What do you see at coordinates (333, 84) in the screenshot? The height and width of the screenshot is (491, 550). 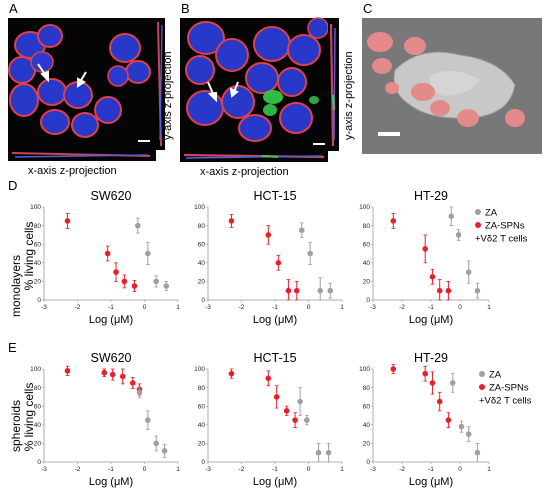 I see `panel-b-y-projection` at bounding box center [333, 84].